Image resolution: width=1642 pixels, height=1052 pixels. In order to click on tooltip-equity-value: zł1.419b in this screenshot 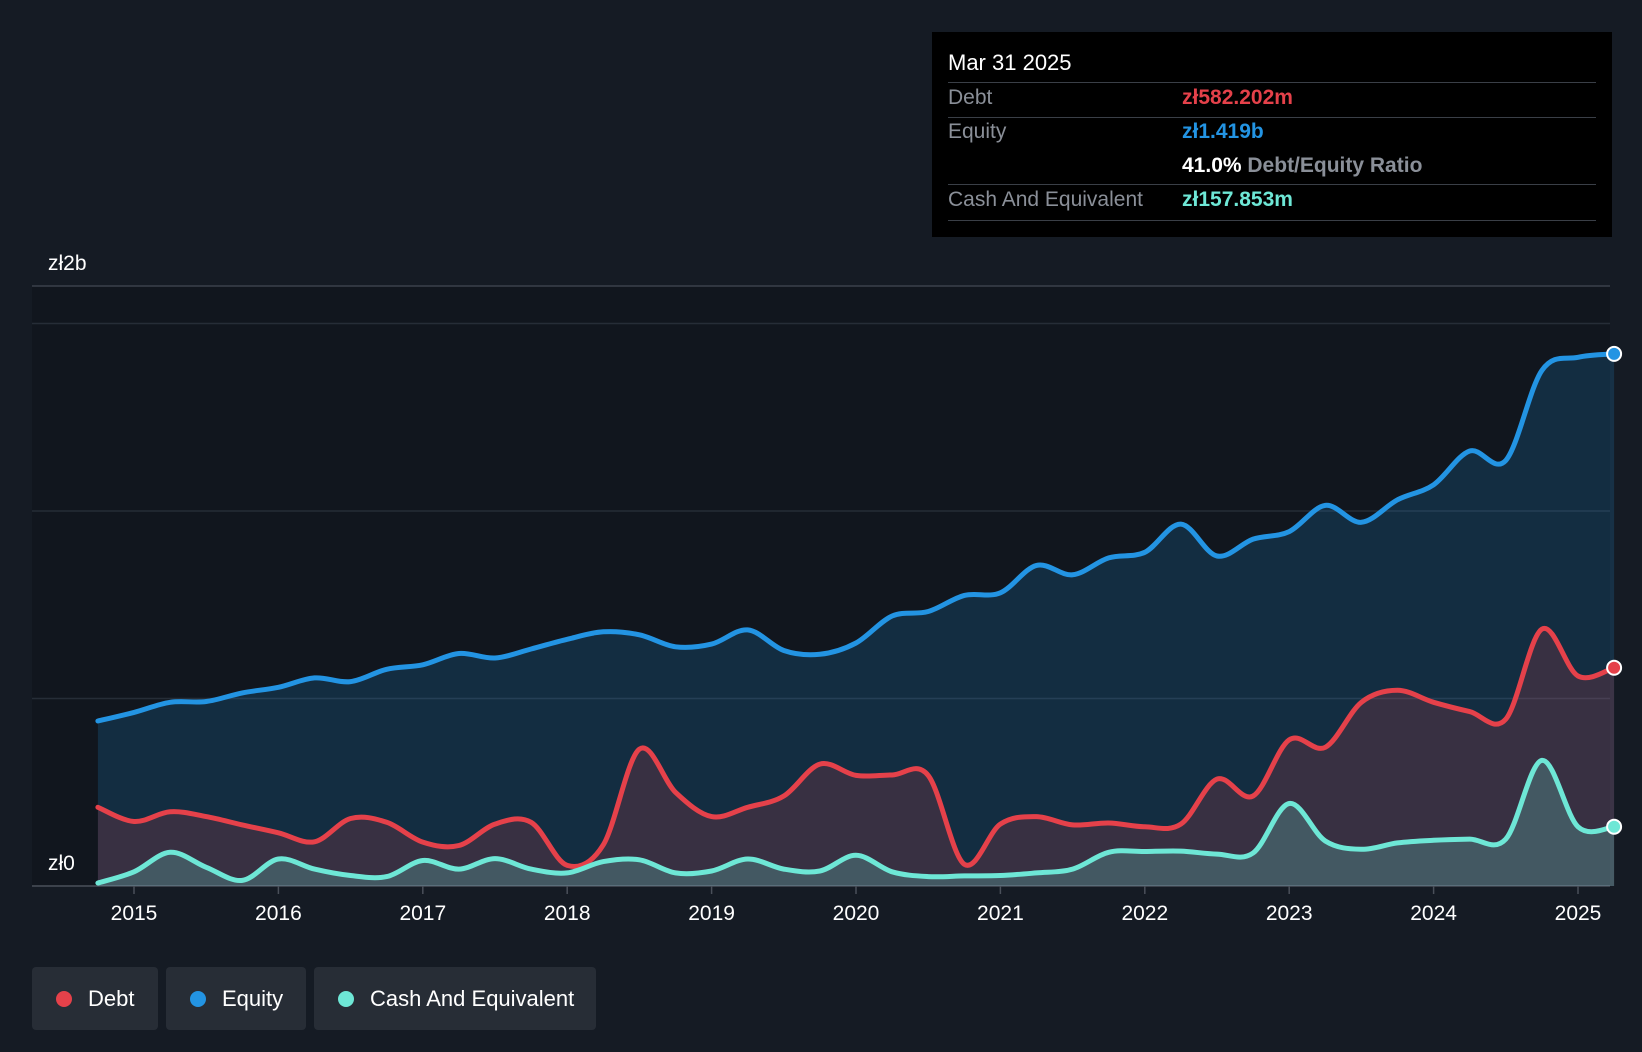, I will do `click(1223, 131)`.